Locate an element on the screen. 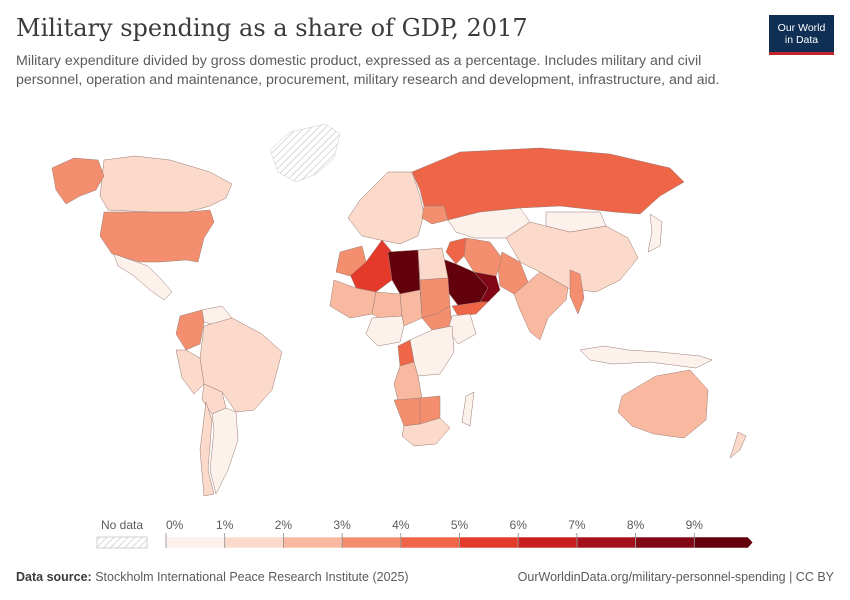  map-region-australia: Australia: 2% is located at coordinates (663, 404).